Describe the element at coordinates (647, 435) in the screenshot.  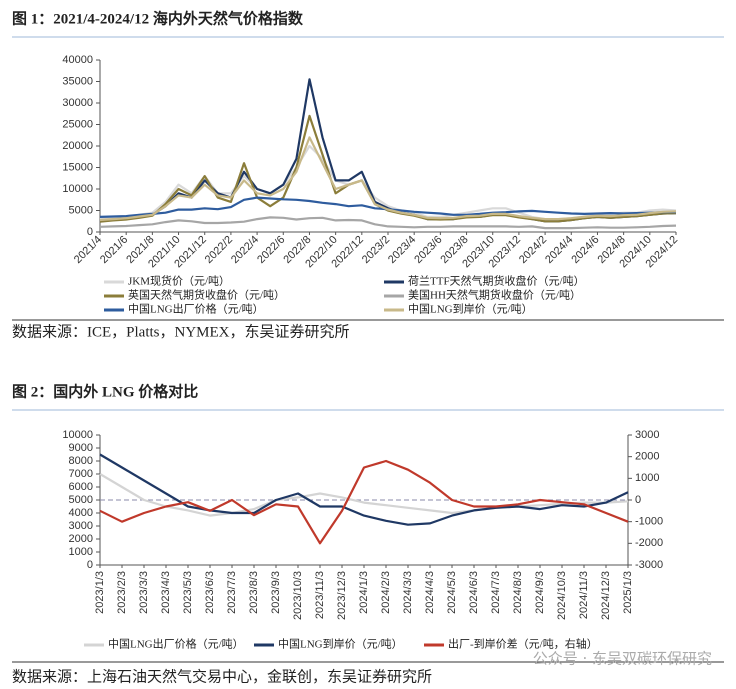
I see `y2-tick-label: 3000` at that location.